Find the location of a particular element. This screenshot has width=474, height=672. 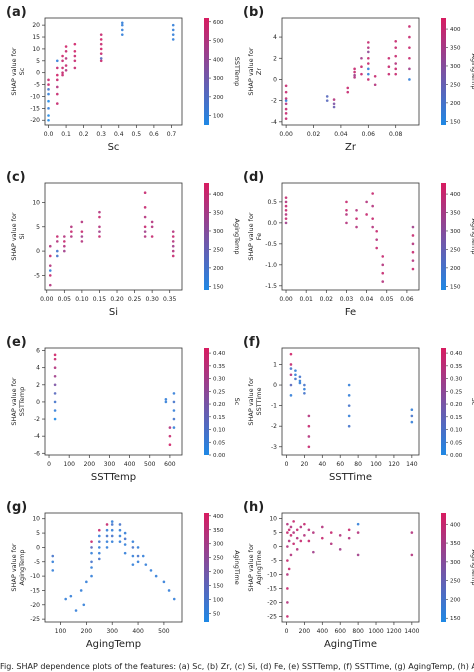

colorbar-tick-label: 200 is located at coordinates (218, 98).